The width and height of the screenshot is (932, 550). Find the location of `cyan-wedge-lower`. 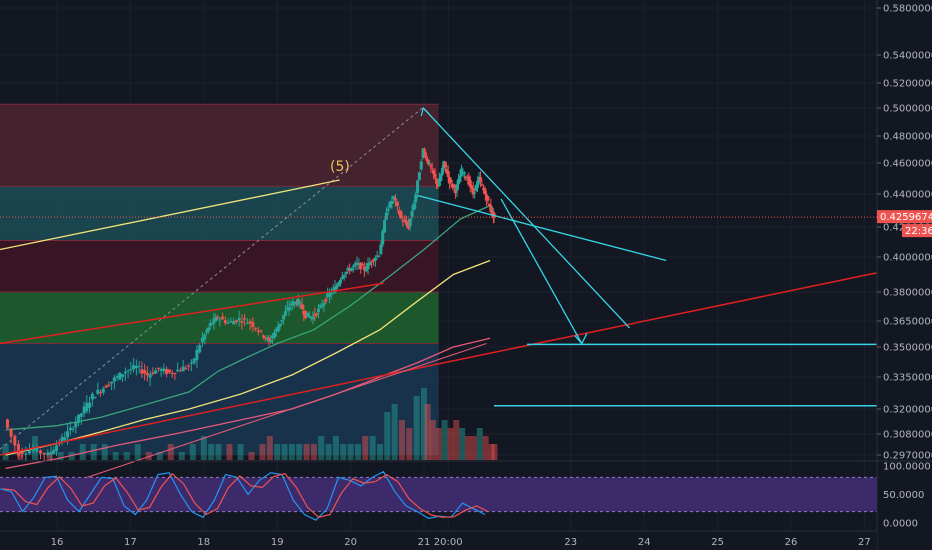

cyan-wedge-lower is located at coordinates (542, 228).